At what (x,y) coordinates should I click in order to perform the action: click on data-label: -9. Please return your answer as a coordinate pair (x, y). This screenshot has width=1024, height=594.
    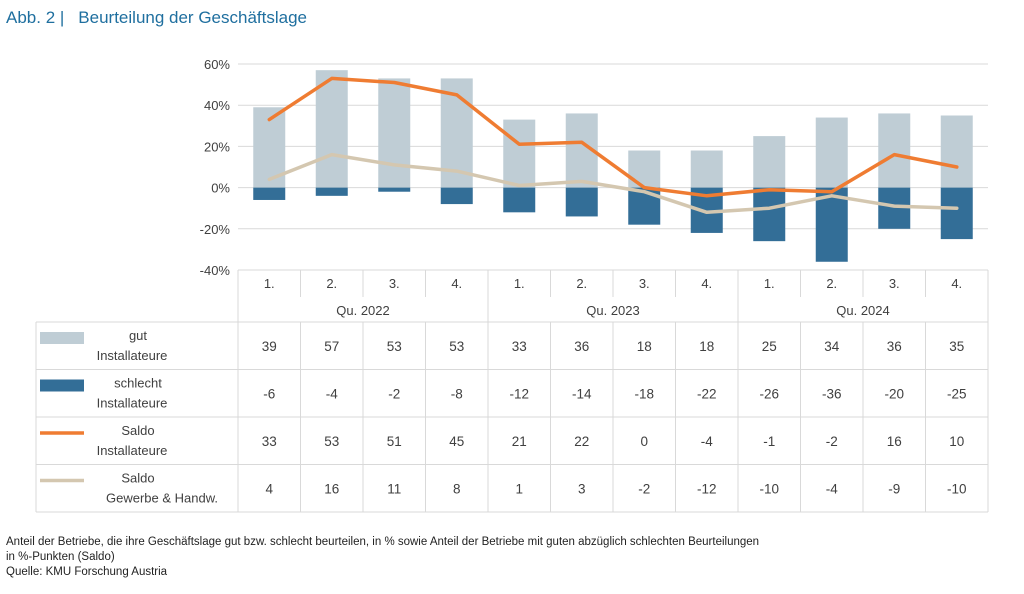
    Looking at the image, I should click on (894, 489).